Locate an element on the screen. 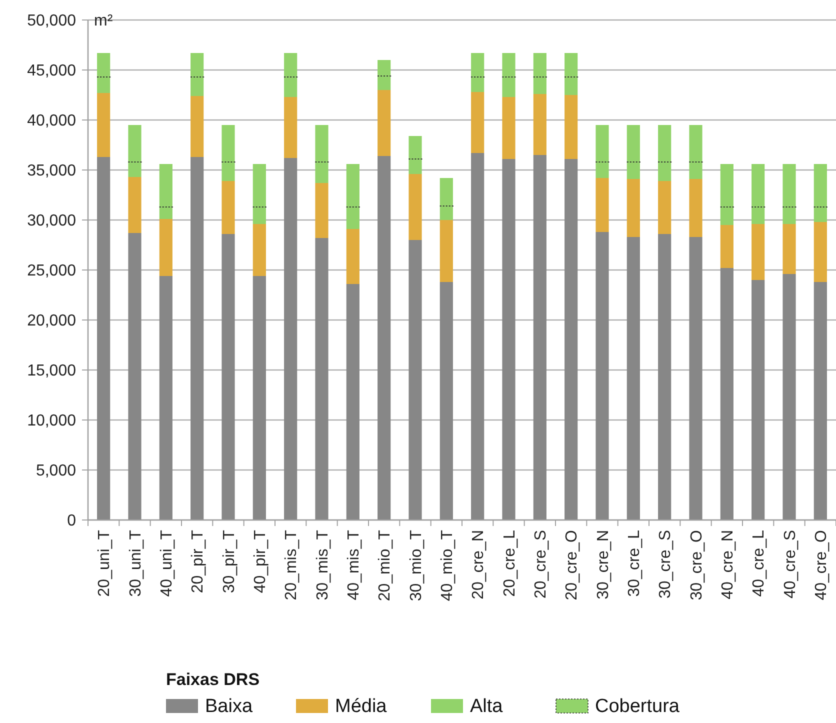 The height and width of the screenshot is (723, 836). y-tick-label: 15,000 is located at coordinates (51, 371).